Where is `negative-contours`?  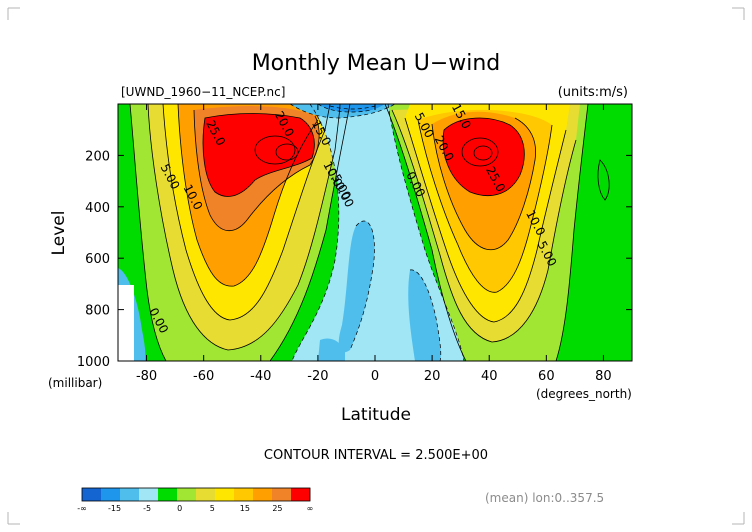 negative-contours is located at coordinates (377, 232).